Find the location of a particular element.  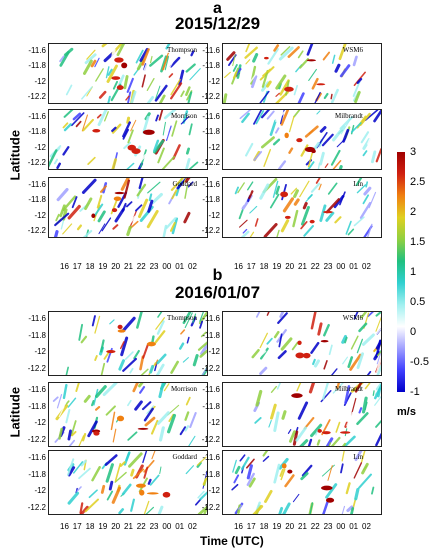

panel-scheme-label: Morrison is located at coordinates (183, 116).